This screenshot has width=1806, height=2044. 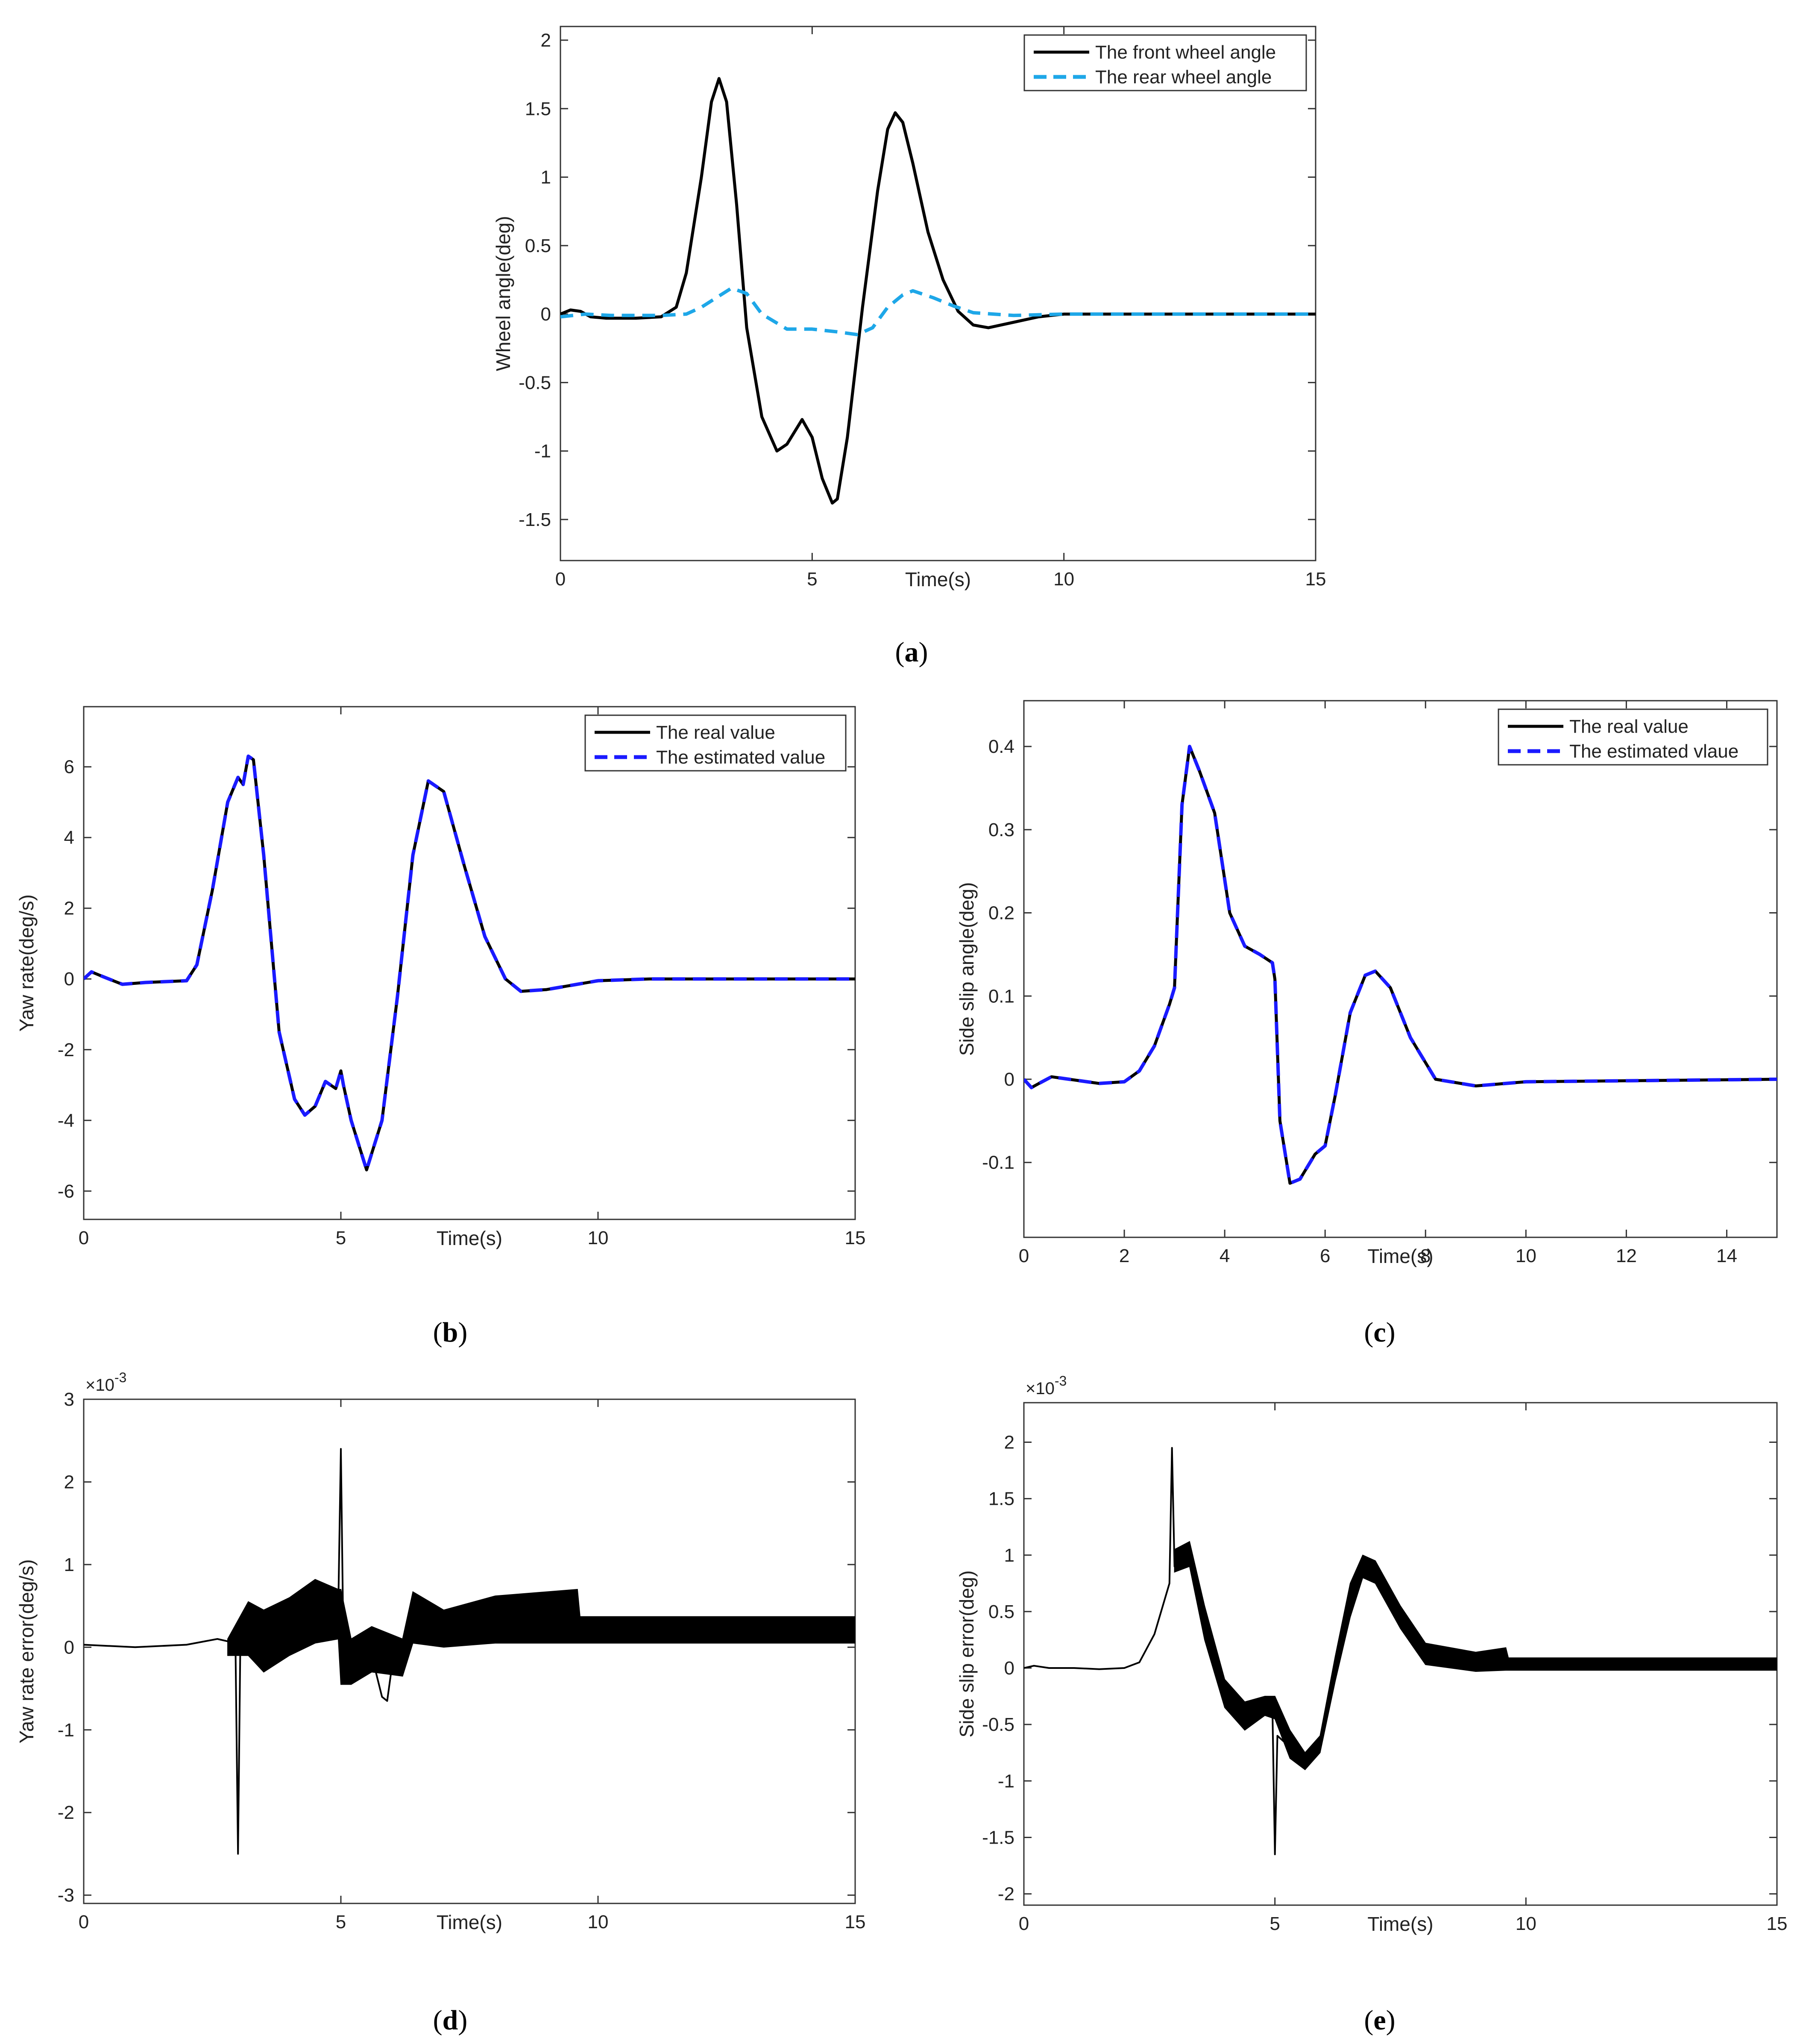 What do you see at coordinates (1001, 829) in the screenshot?
I see `y-tick-label: 0.3` at bounding box center [1001, 829].